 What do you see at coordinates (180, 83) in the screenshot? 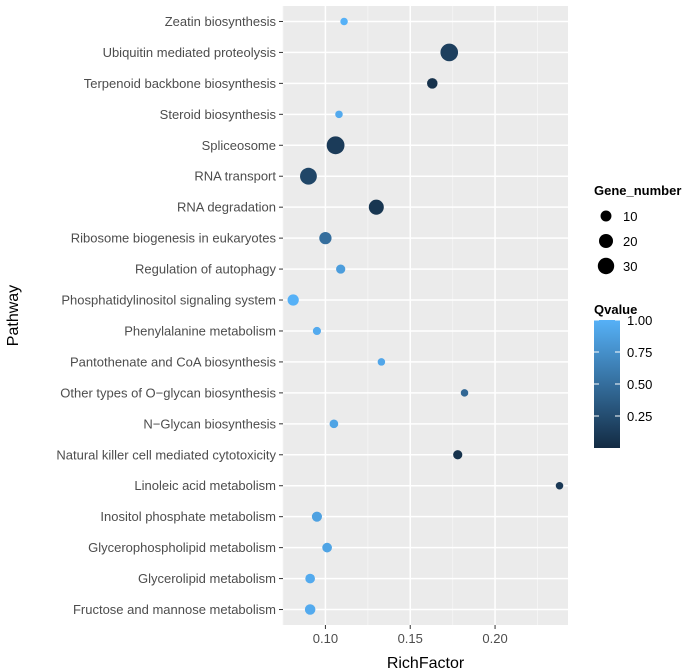
I see `y-tick-label: Terpenoid backbone biosynthesis` at bounding box center [180, 83].